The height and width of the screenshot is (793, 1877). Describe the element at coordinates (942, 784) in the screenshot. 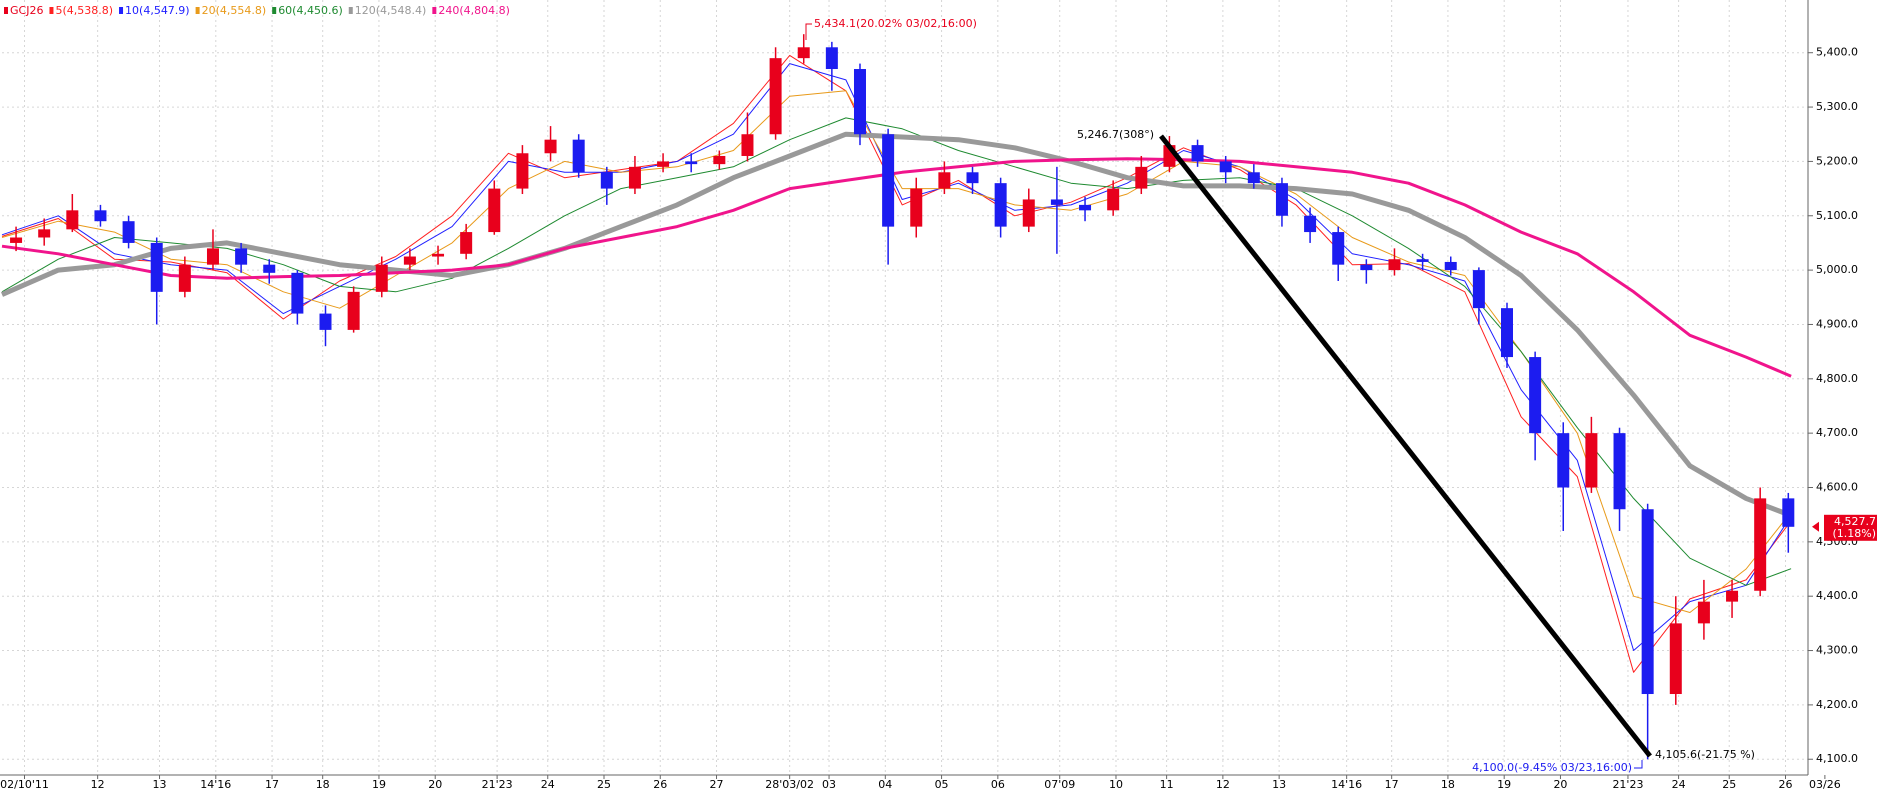

I see `x-tick-label: 05` at that location.